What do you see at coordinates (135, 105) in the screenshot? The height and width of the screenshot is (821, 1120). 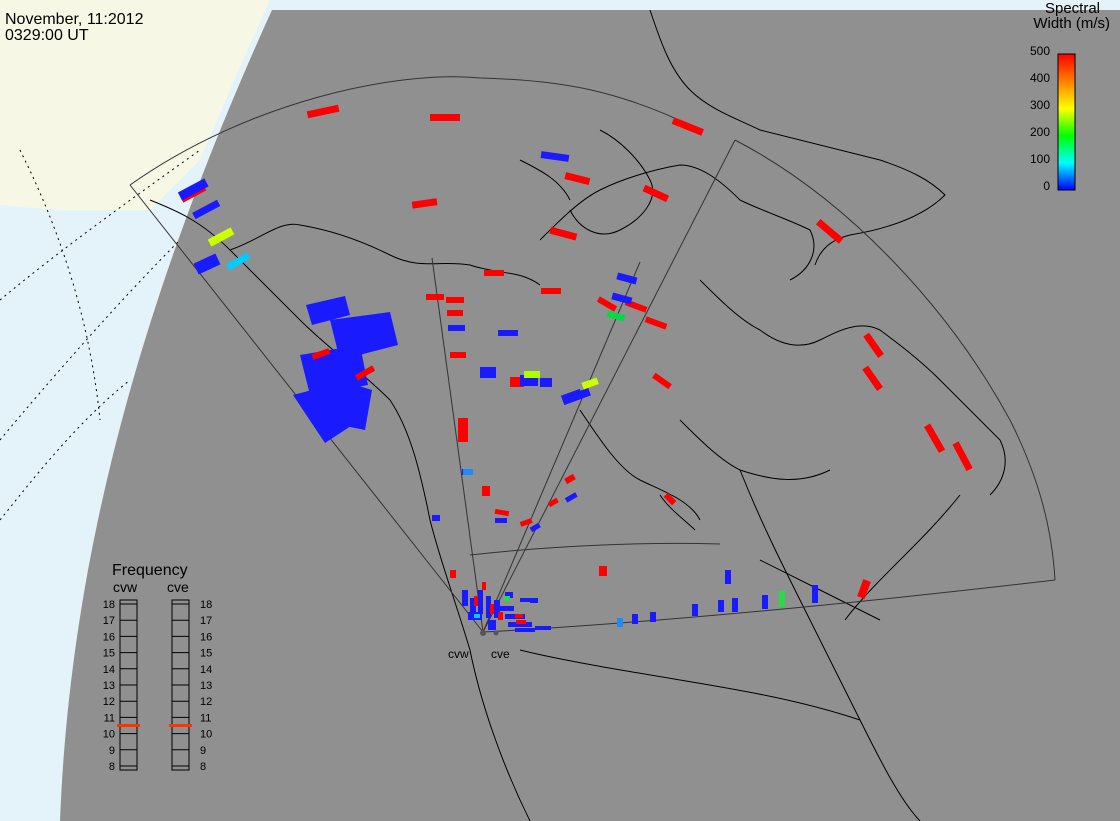 I see `day-land` at bounding box center [135, 105].